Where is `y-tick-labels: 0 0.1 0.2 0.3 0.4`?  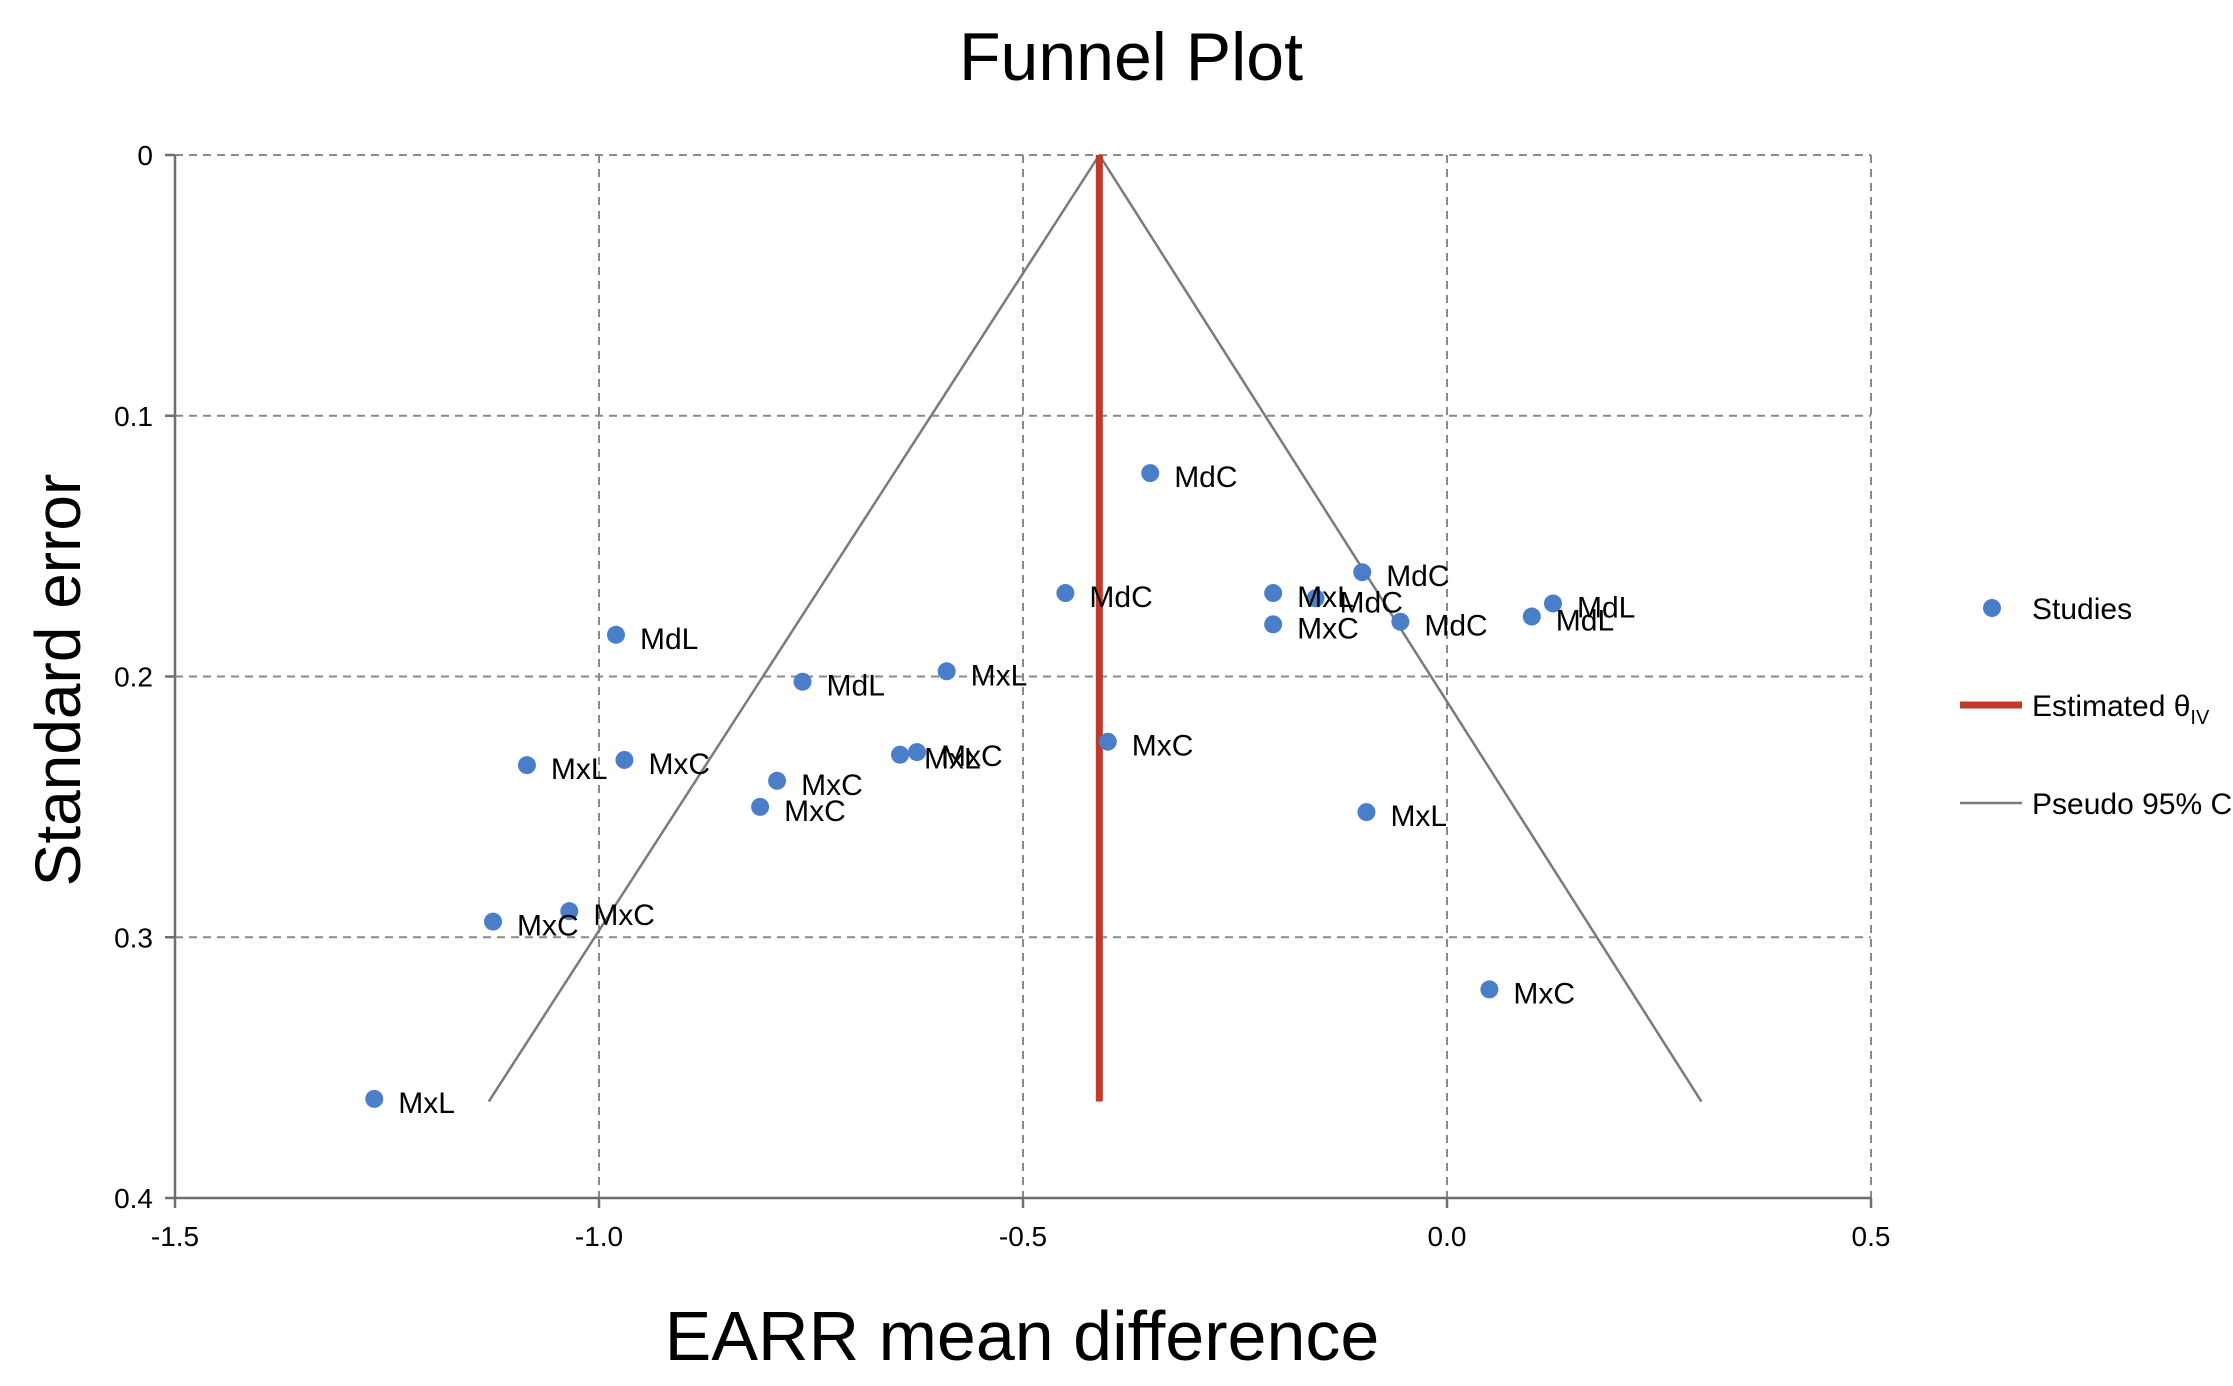
y-tick-labels: 0 0.1 0.2 0.3 0.4 is located at coordinates (133, 677).